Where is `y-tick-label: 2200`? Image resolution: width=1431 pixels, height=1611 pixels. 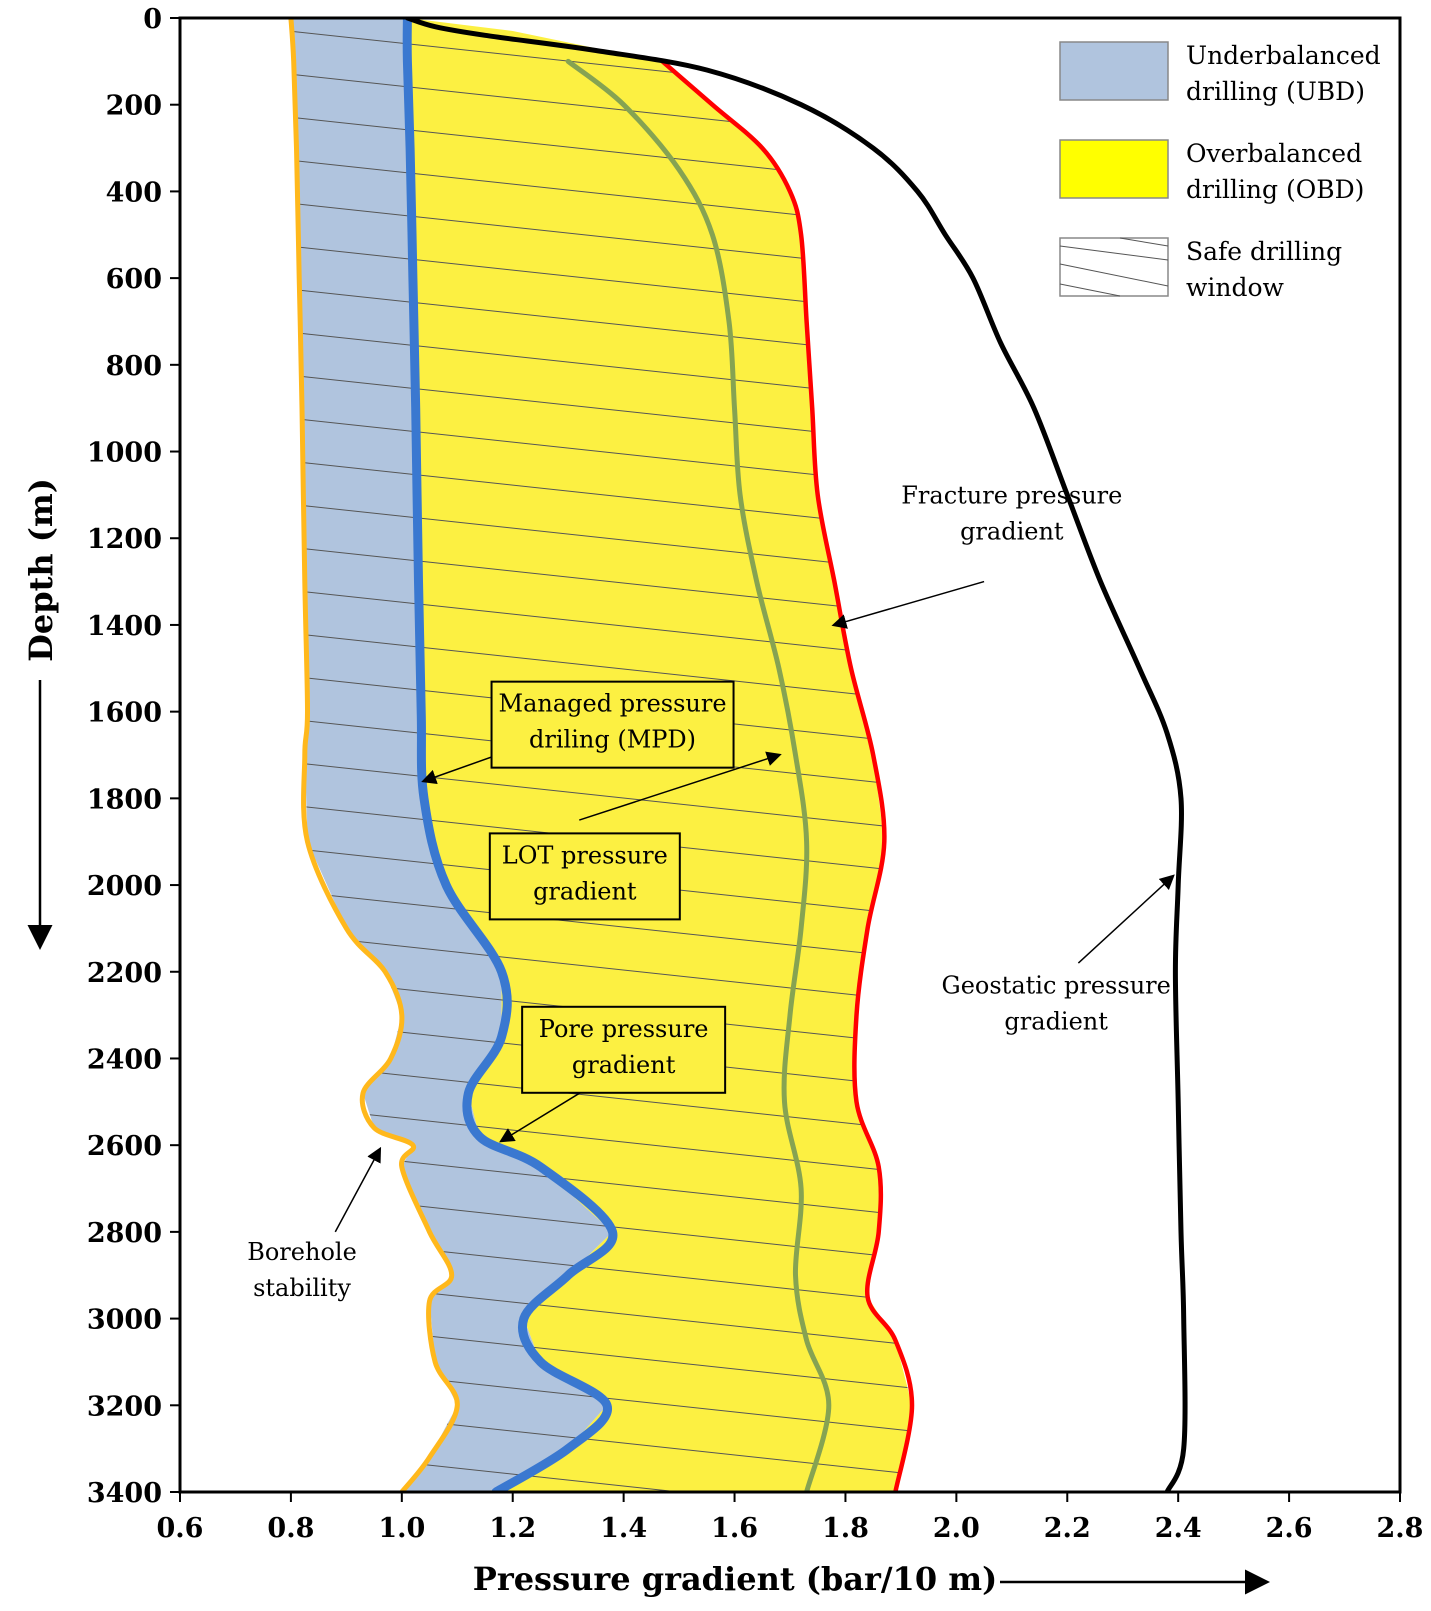 y-tick-label: 2200 is located at coordinates (124, 973).